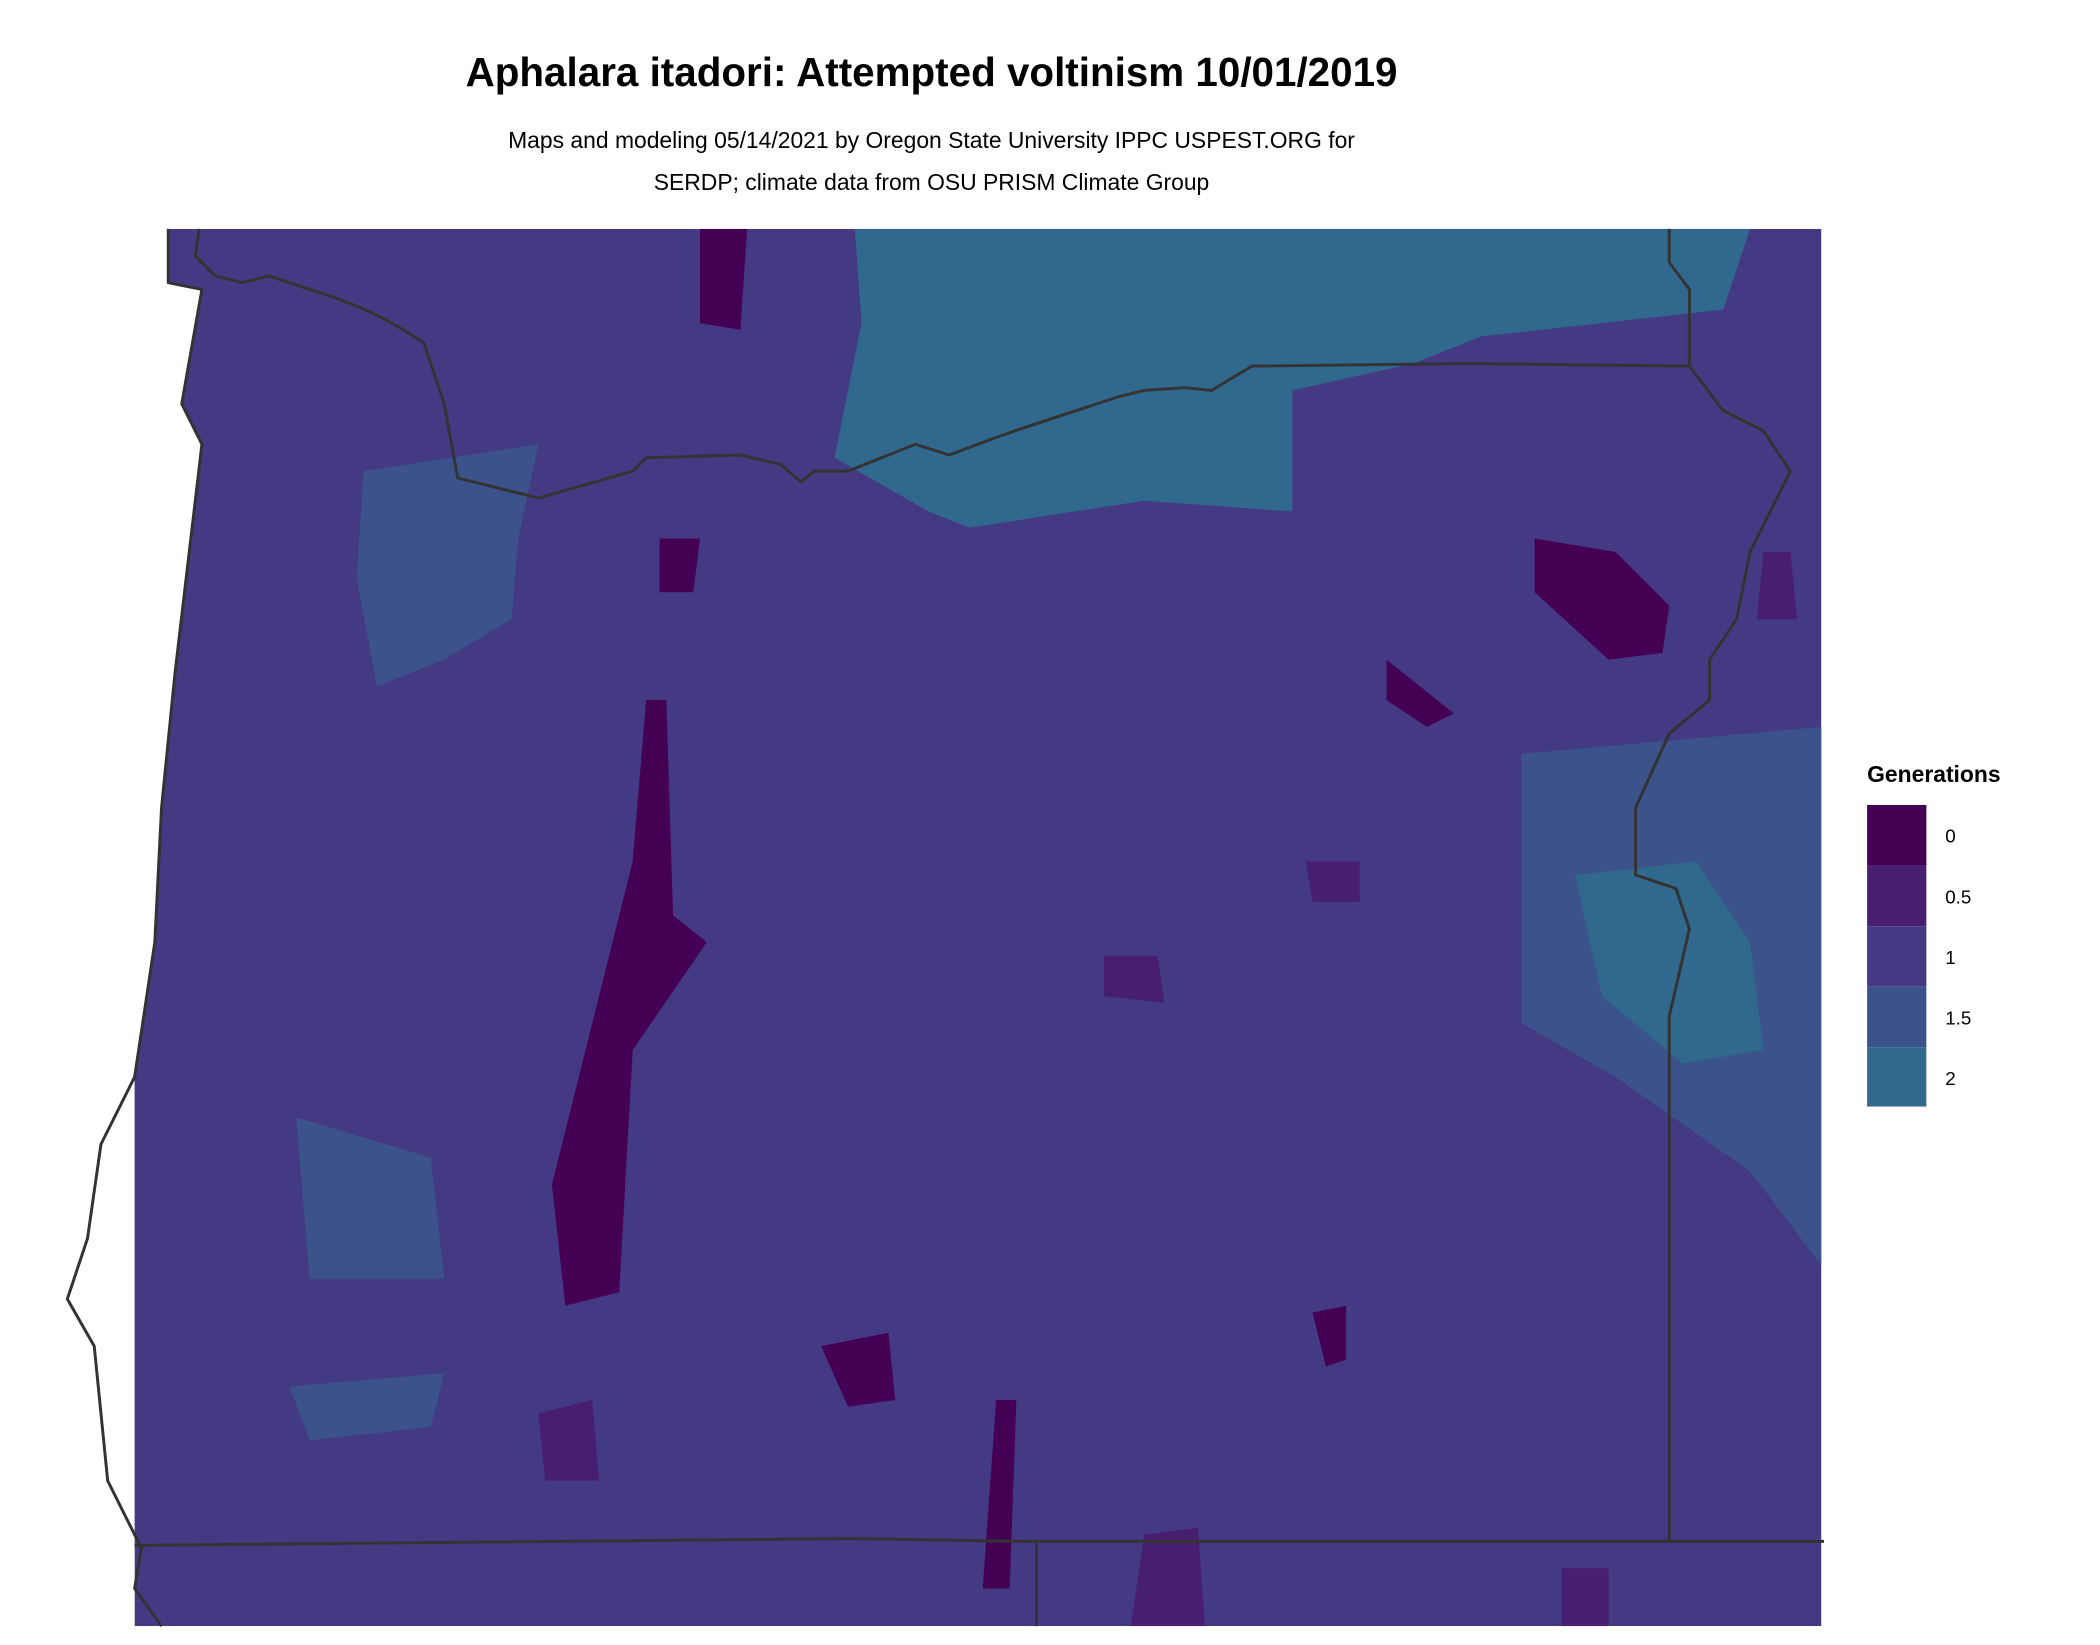 The height and width of the screenshot is (1645, 2100). I want to click on pacific-coastline, so click(134, 928).